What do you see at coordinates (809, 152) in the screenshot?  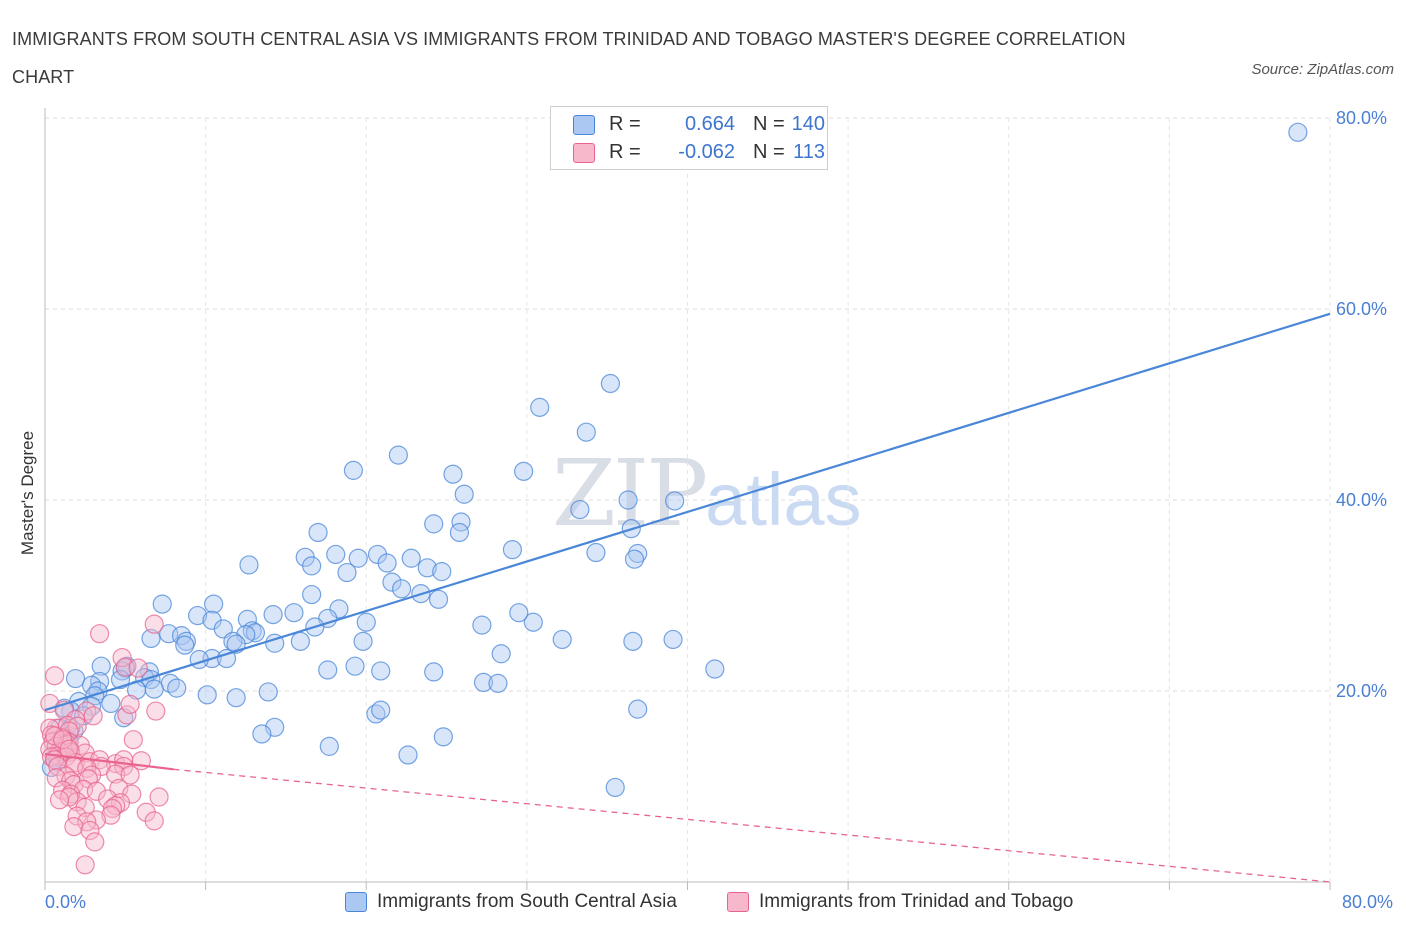 I see `legend-n-value: 113` at bounding box center [809, 152].